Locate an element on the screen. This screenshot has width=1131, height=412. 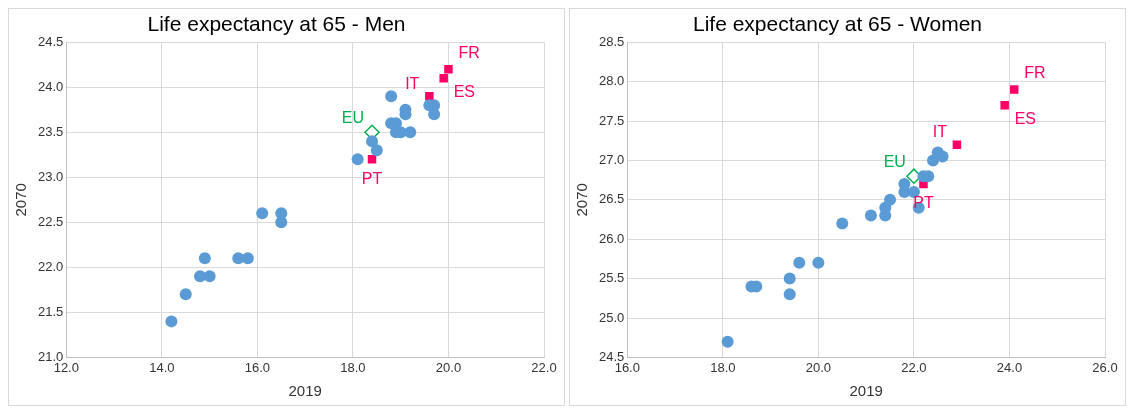
y-tick-label: 25.5 is located at coordinates (611, 278).